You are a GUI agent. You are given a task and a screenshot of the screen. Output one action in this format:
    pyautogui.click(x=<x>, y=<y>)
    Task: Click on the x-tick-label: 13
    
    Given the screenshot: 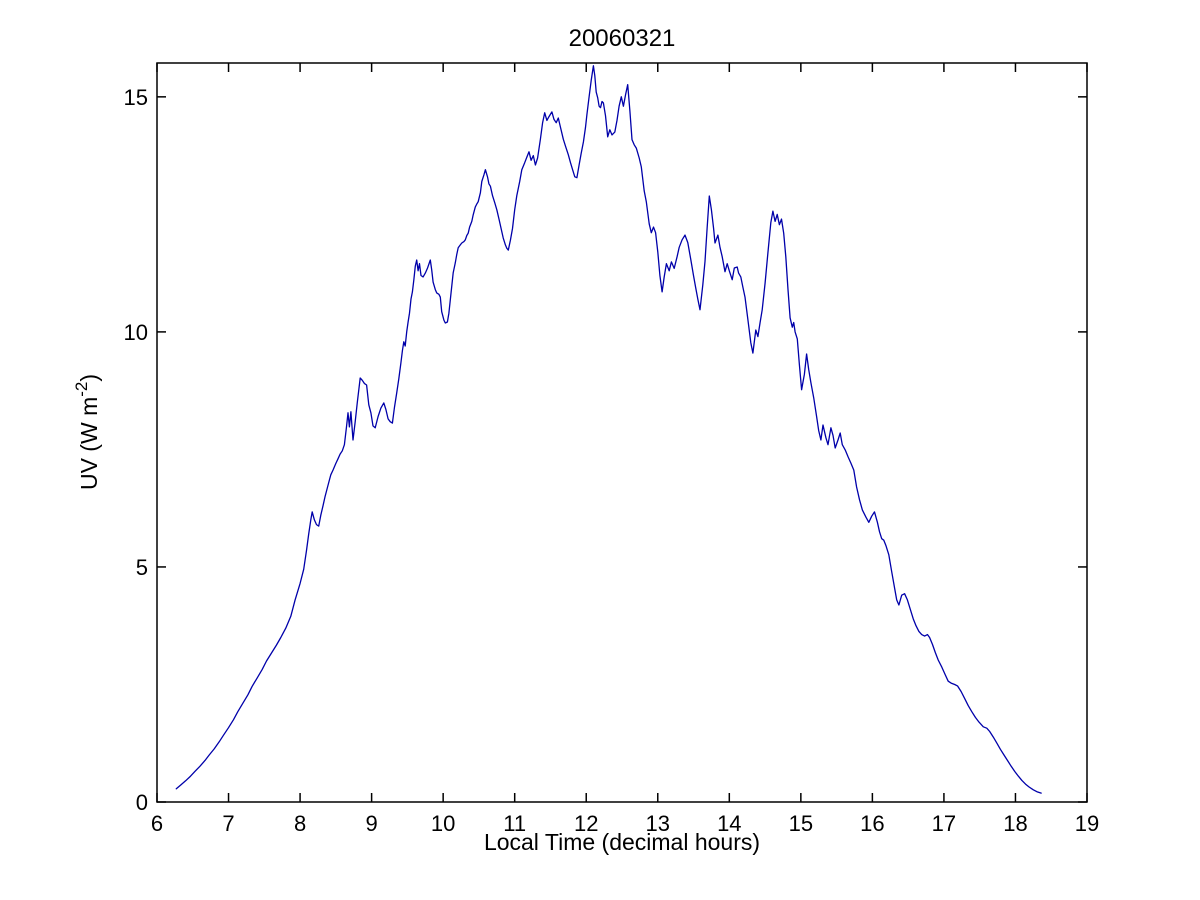 What is the action you would take?
    pyautogui.click(x=658, y=823)
    